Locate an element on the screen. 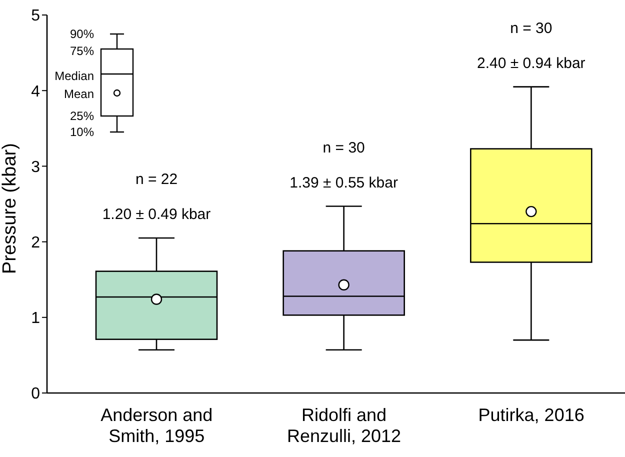 The height and width of the screenshot is (457, 625). y-axis-title: Pressure (kbar) is located at coordinates (10, 208).